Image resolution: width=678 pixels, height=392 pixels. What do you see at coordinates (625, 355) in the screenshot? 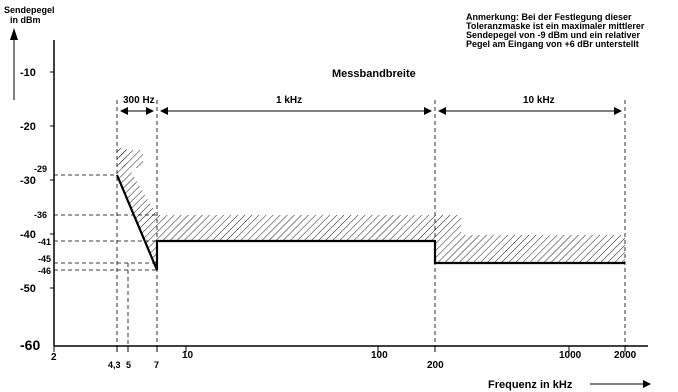
I see `x-tick-label: 2000` at bounding box center [625, 355].